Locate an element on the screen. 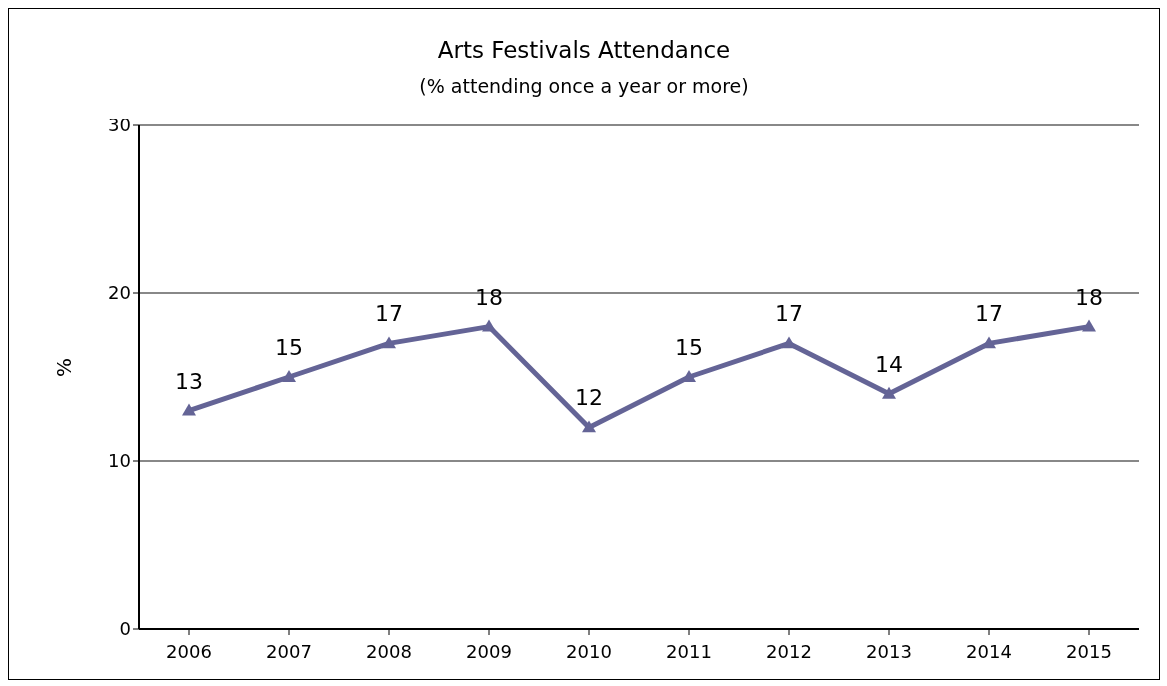  x-tick-label: 2011 is located at coordinates (689, 651).